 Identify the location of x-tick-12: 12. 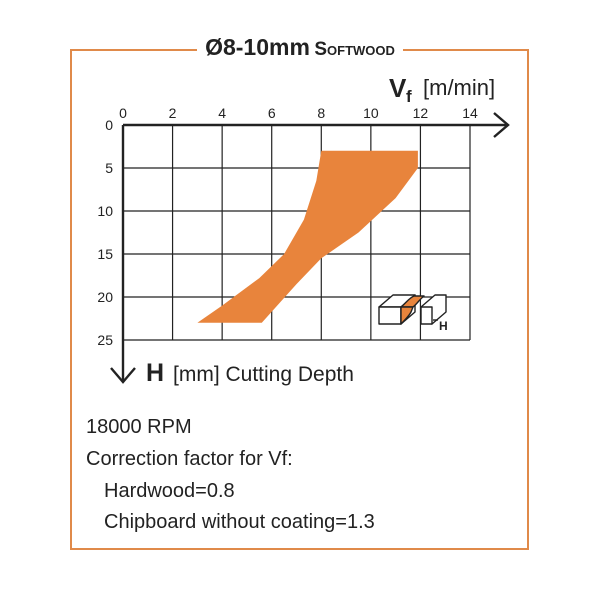
(421, 113).